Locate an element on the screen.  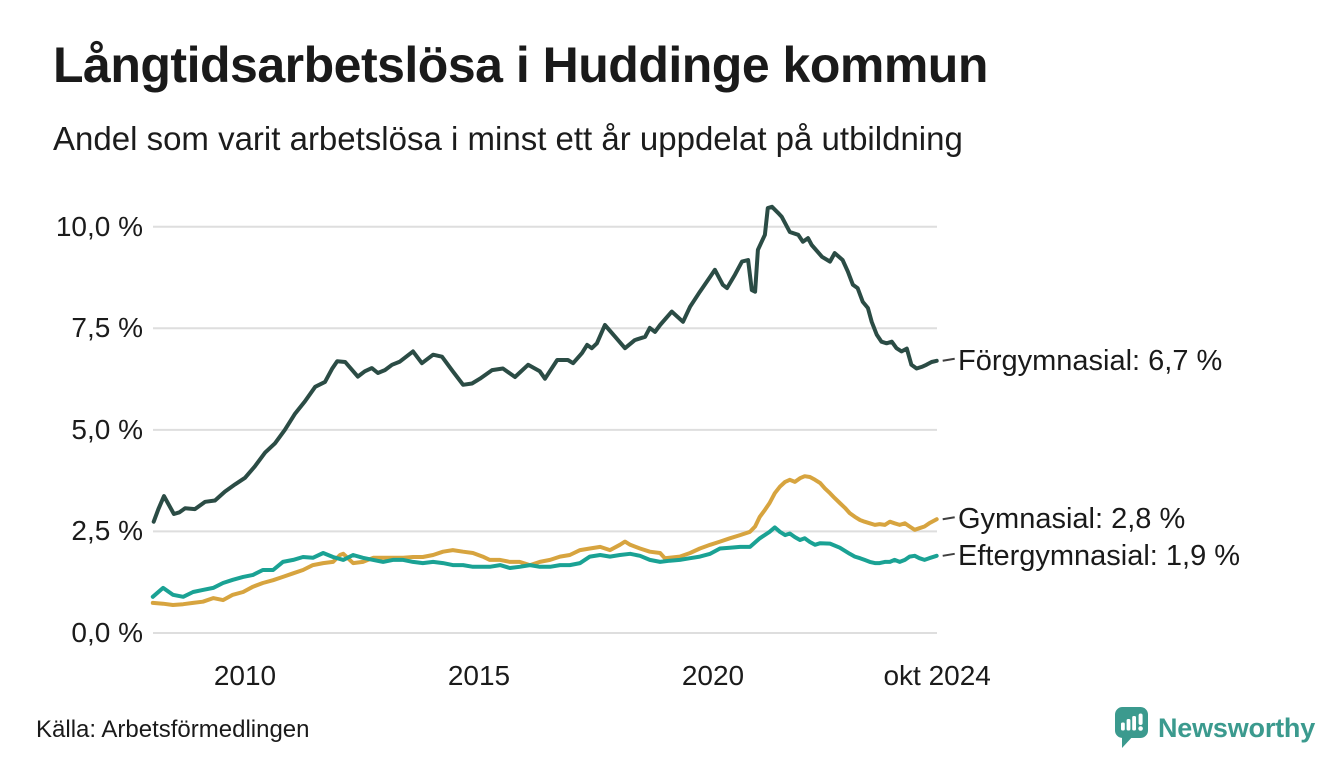
series-end-label-eftergymnasial: Eftergymnasial: 1,9 % is located at coordinates (1099, 555).